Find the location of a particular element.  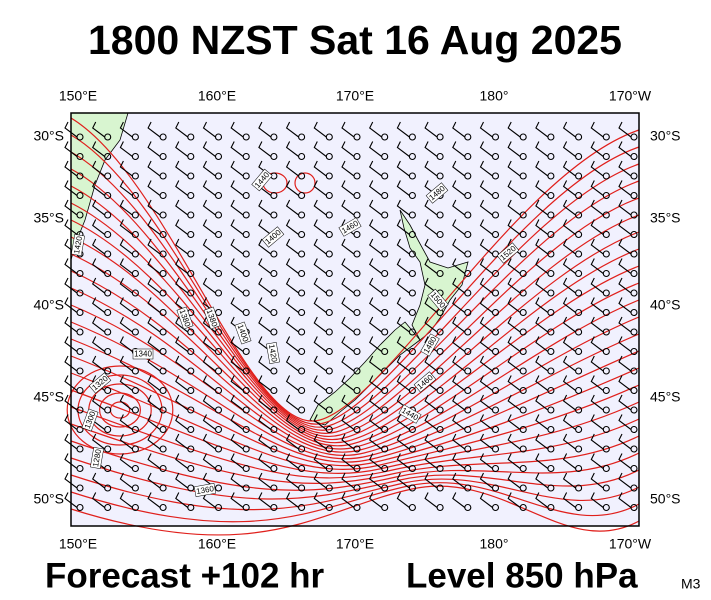

contour-label: 1280 is located at coordinates (97, 458).